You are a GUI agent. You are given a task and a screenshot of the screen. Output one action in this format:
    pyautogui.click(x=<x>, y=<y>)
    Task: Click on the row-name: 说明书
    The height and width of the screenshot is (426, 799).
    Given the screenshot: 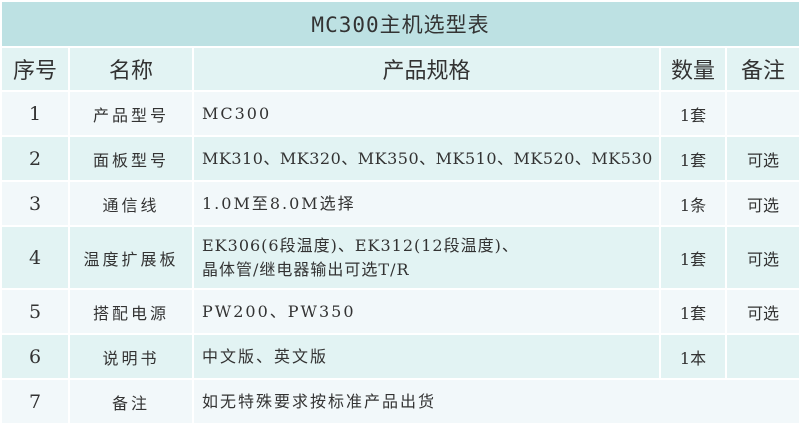 What is the action you would take?
    pyautogui.click(x=131, y=356)
    